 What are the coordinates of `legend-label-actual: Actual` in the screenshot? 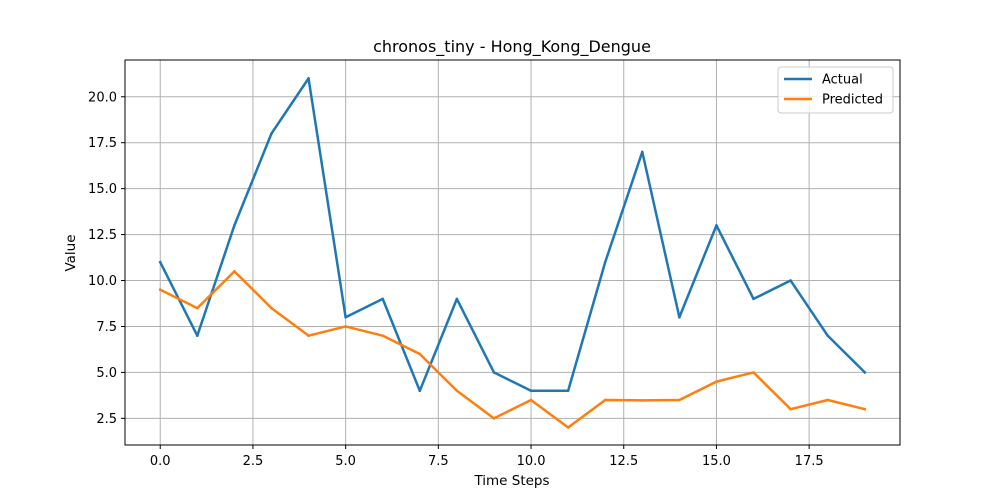 It's located at (842, 80).